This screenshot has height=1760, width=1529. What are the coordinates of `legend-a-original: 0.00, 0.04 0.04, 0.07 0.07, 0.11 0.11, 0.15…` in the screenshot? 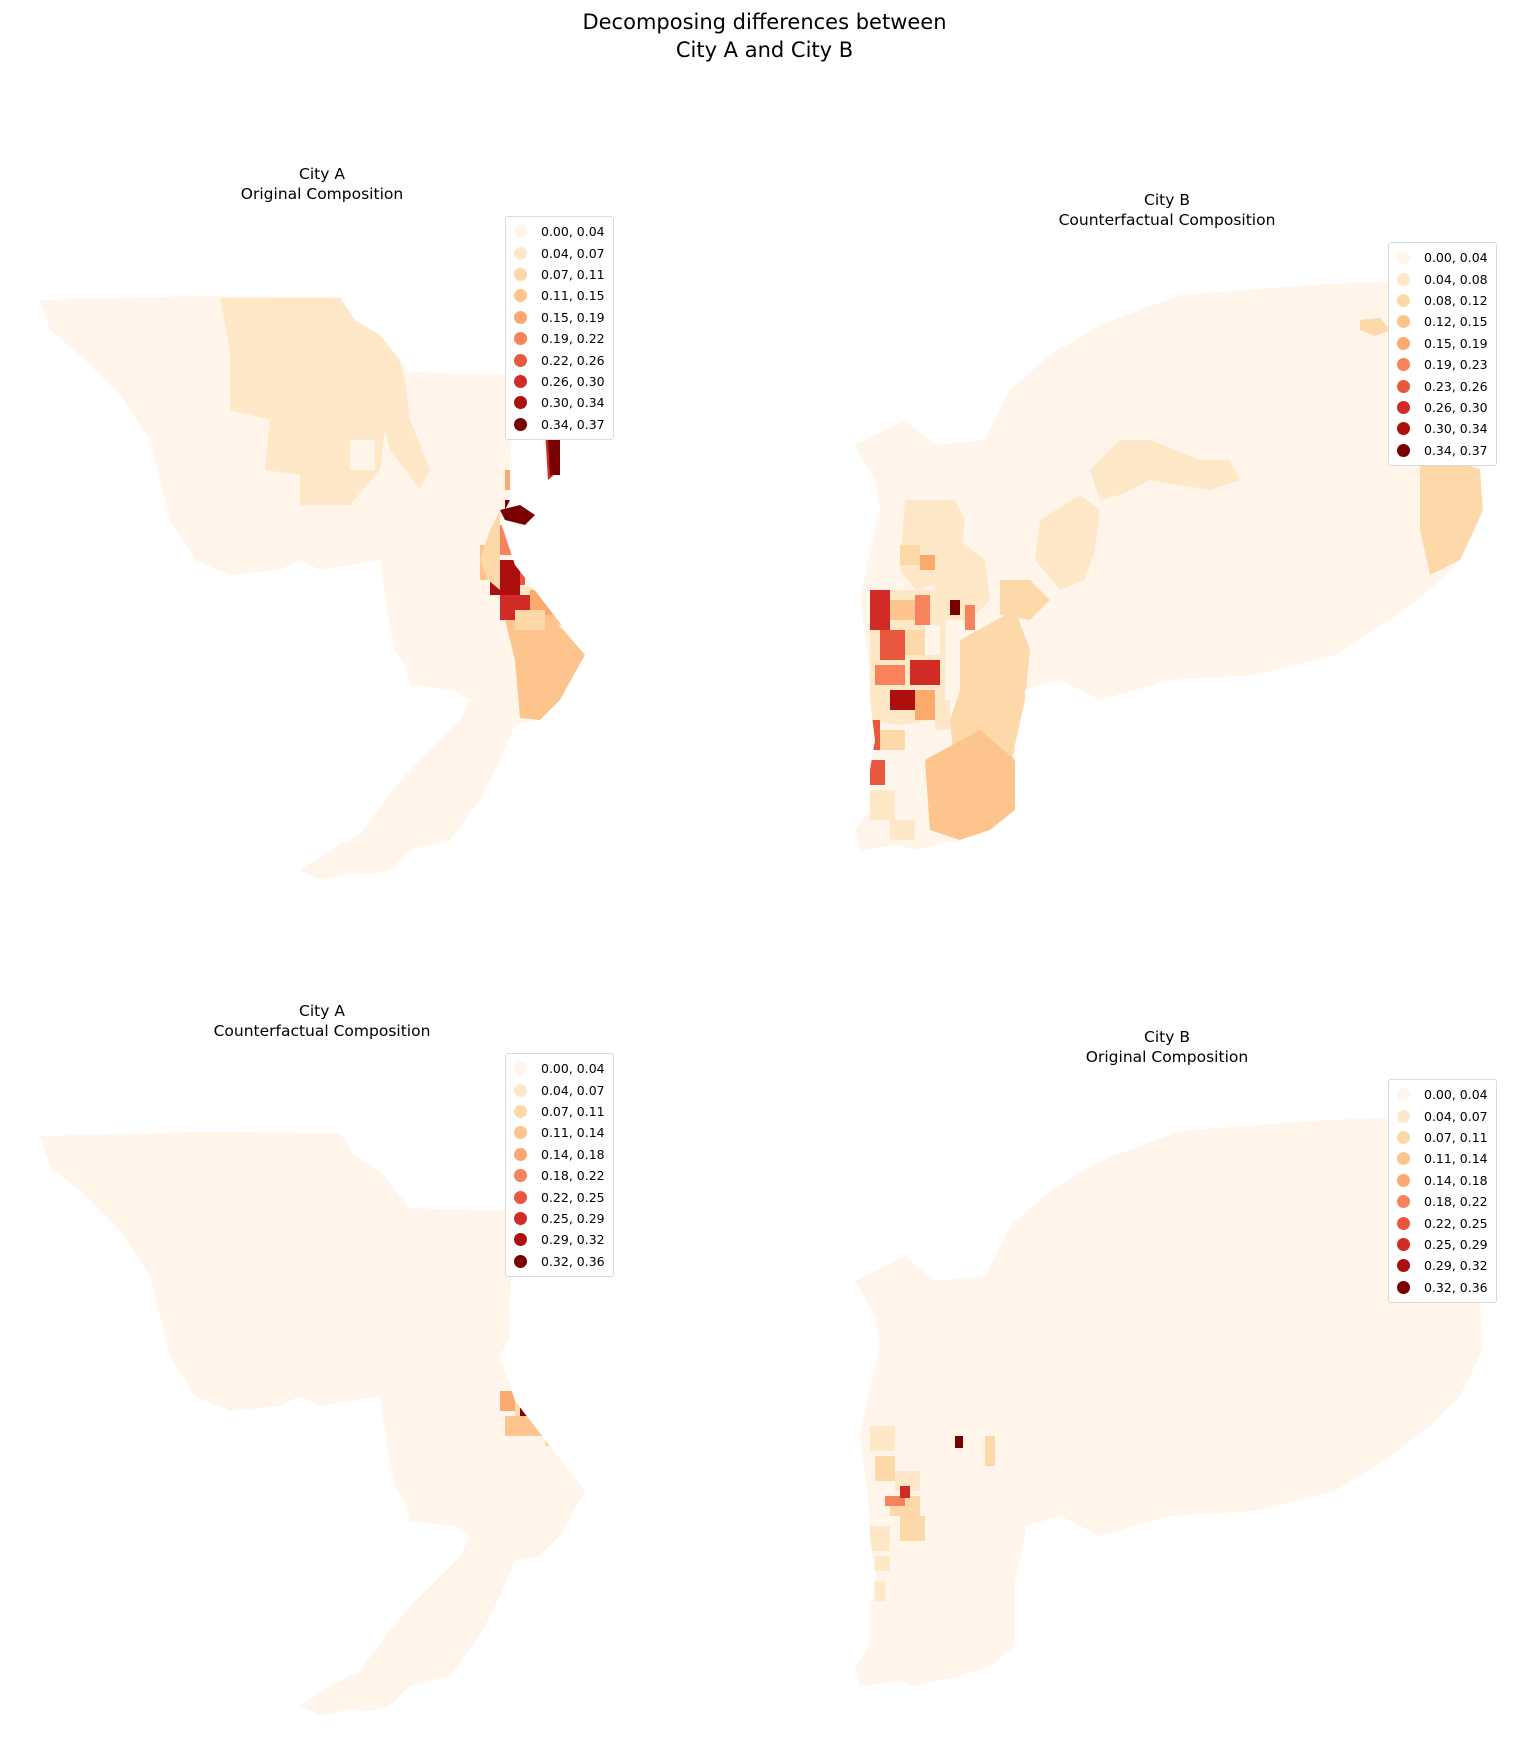 It's located at (559, 328).